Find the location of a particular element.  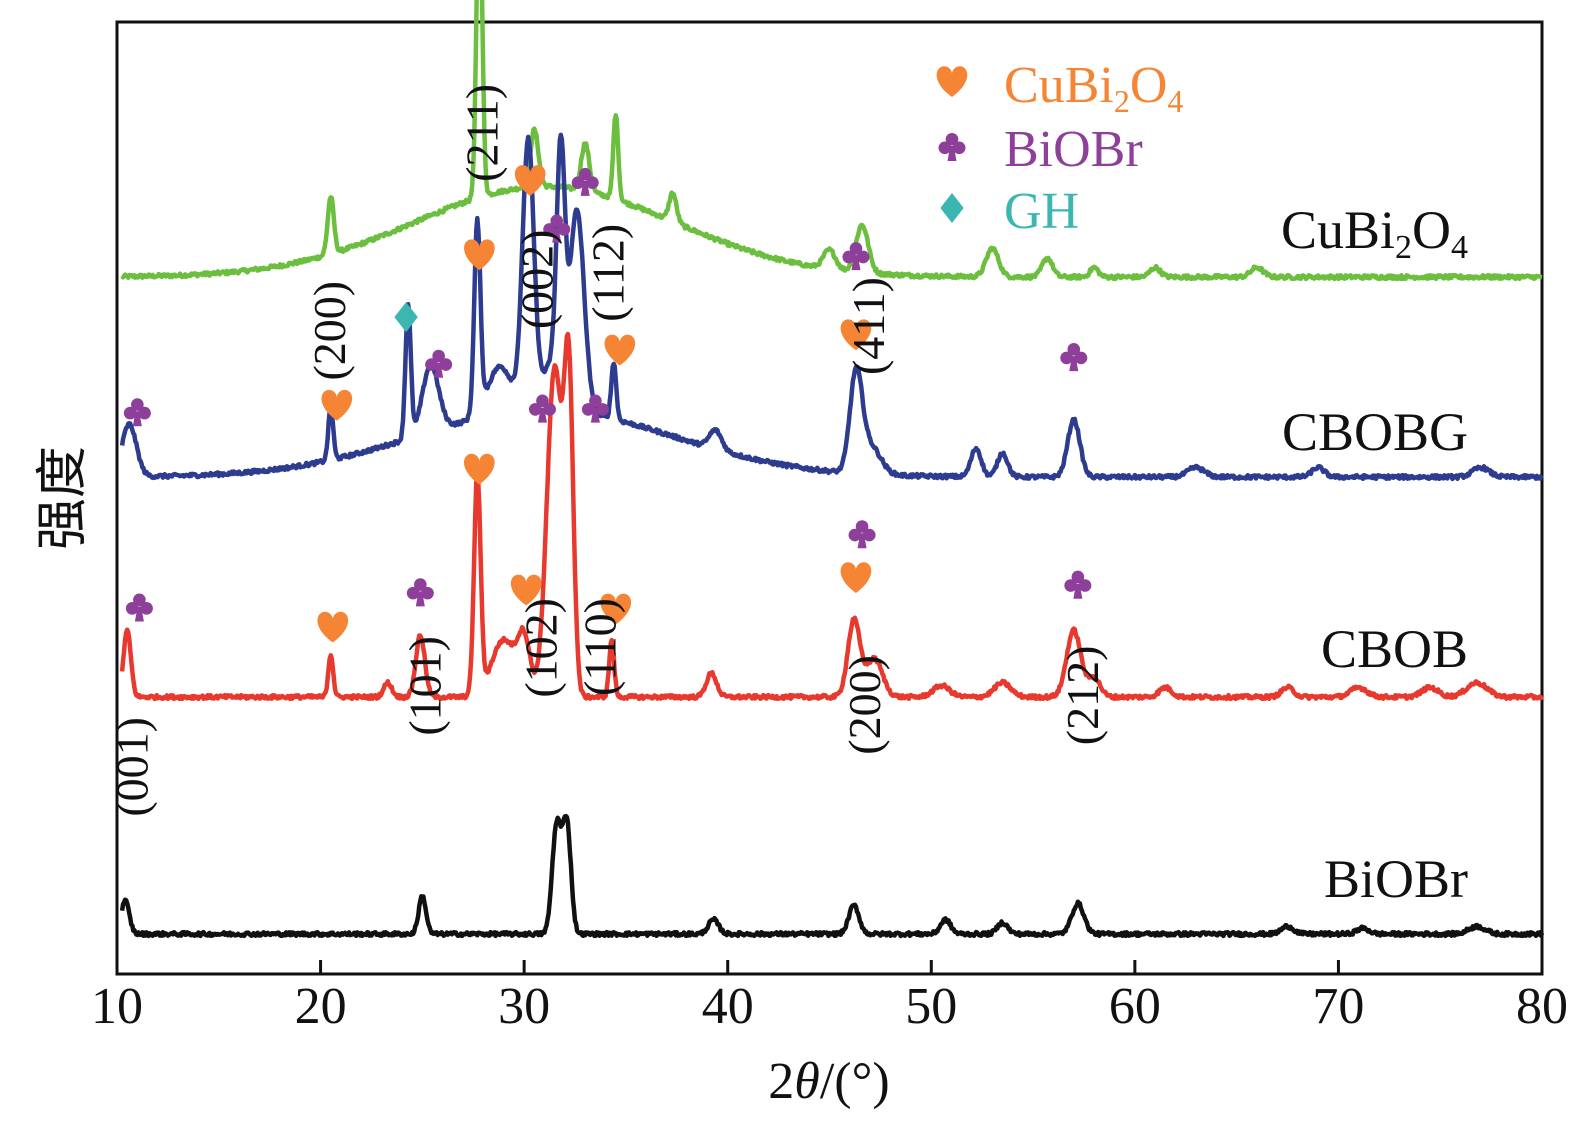

hkl-label: (211) is located at coordinates (481, 133).